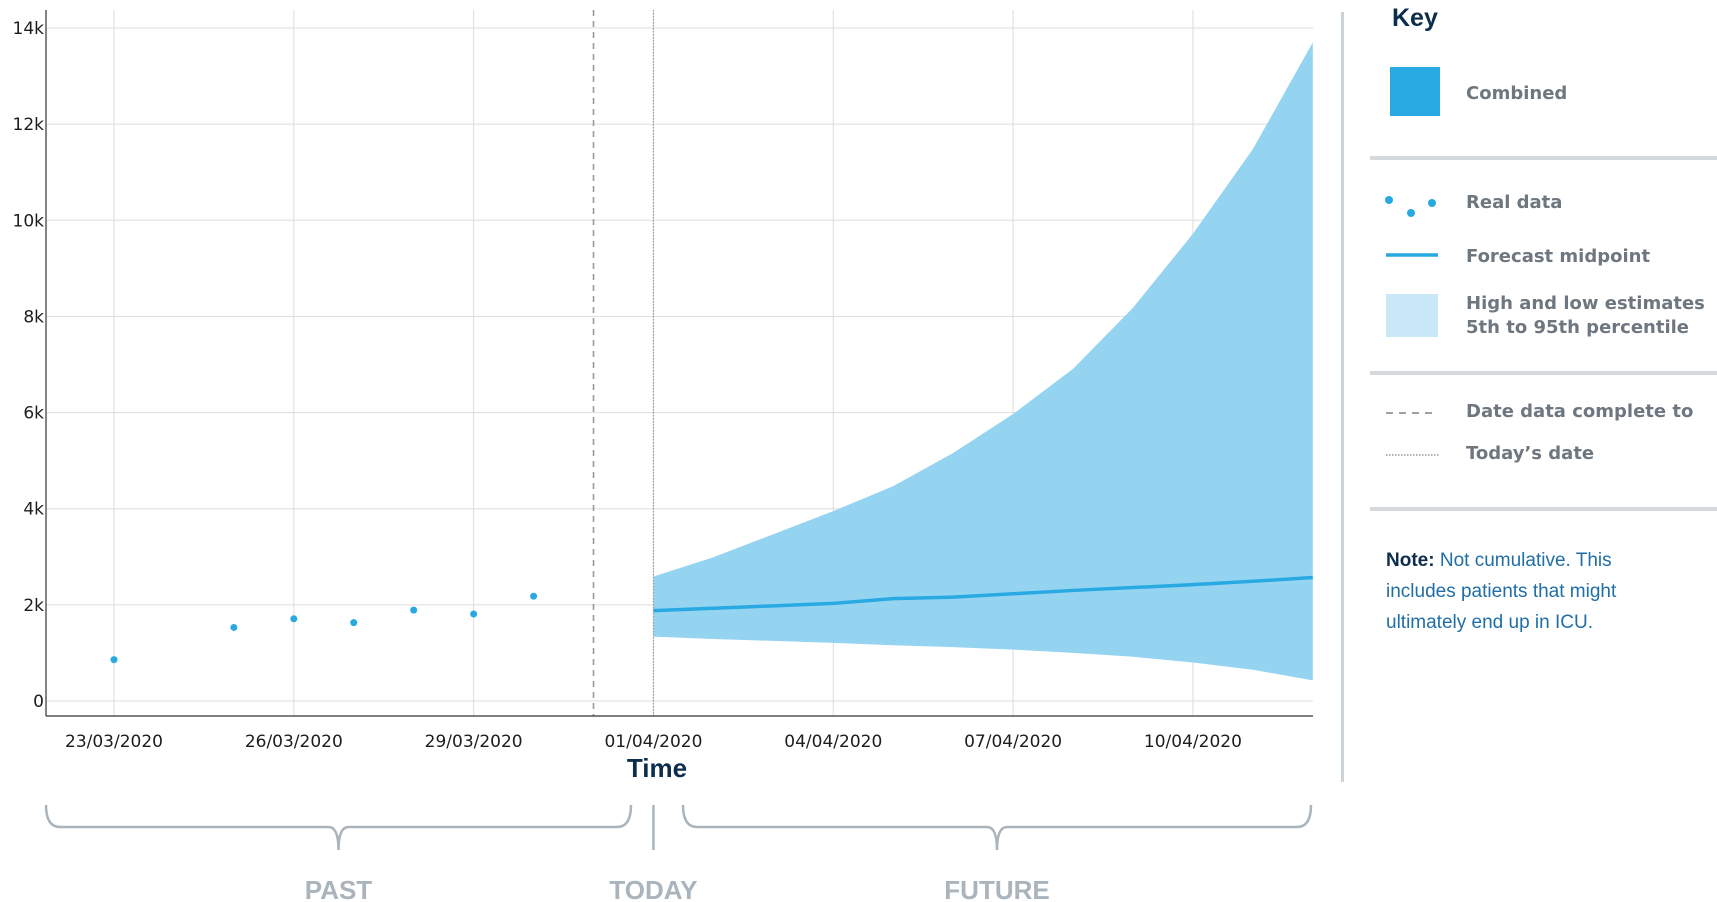 The image size is (1717, 902). What do you see at coordinates (1530, 453) in the screenshot?
I see `key-label-todays-date: Today’s date` at bounding box center [1530, 453].